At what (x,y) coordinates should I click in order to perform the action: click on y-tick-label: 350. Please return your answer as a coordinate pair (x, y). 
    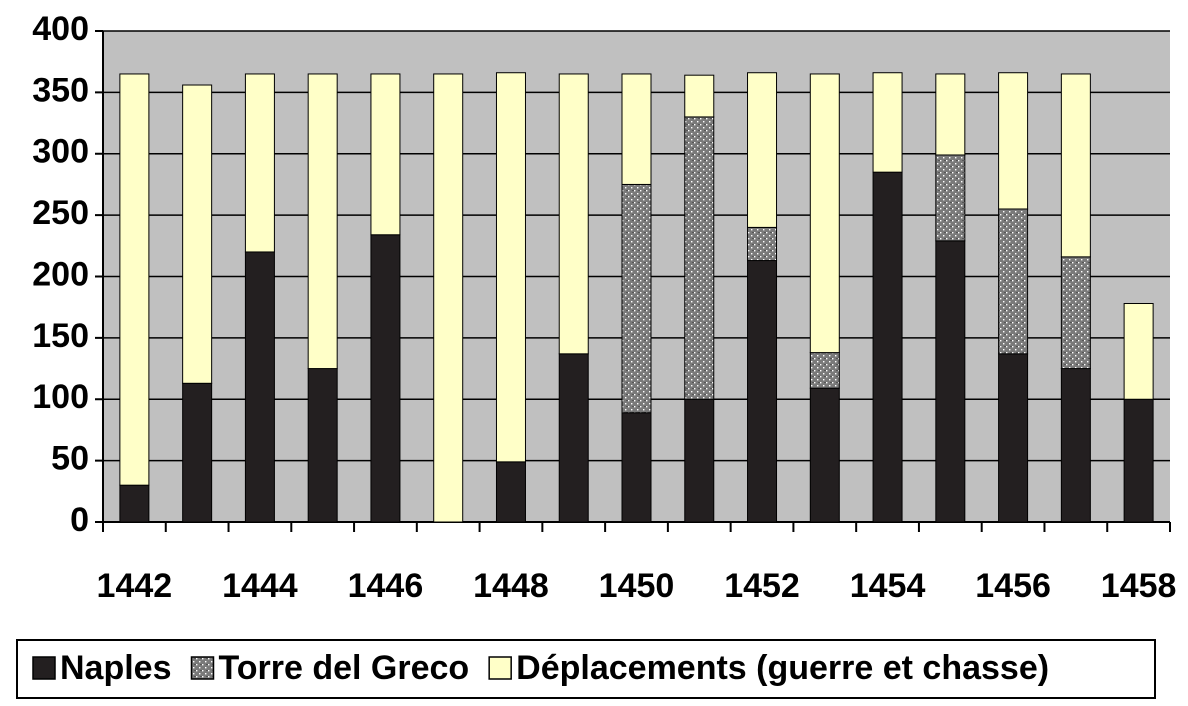
    Looking at the image, I should click on (60, 90).